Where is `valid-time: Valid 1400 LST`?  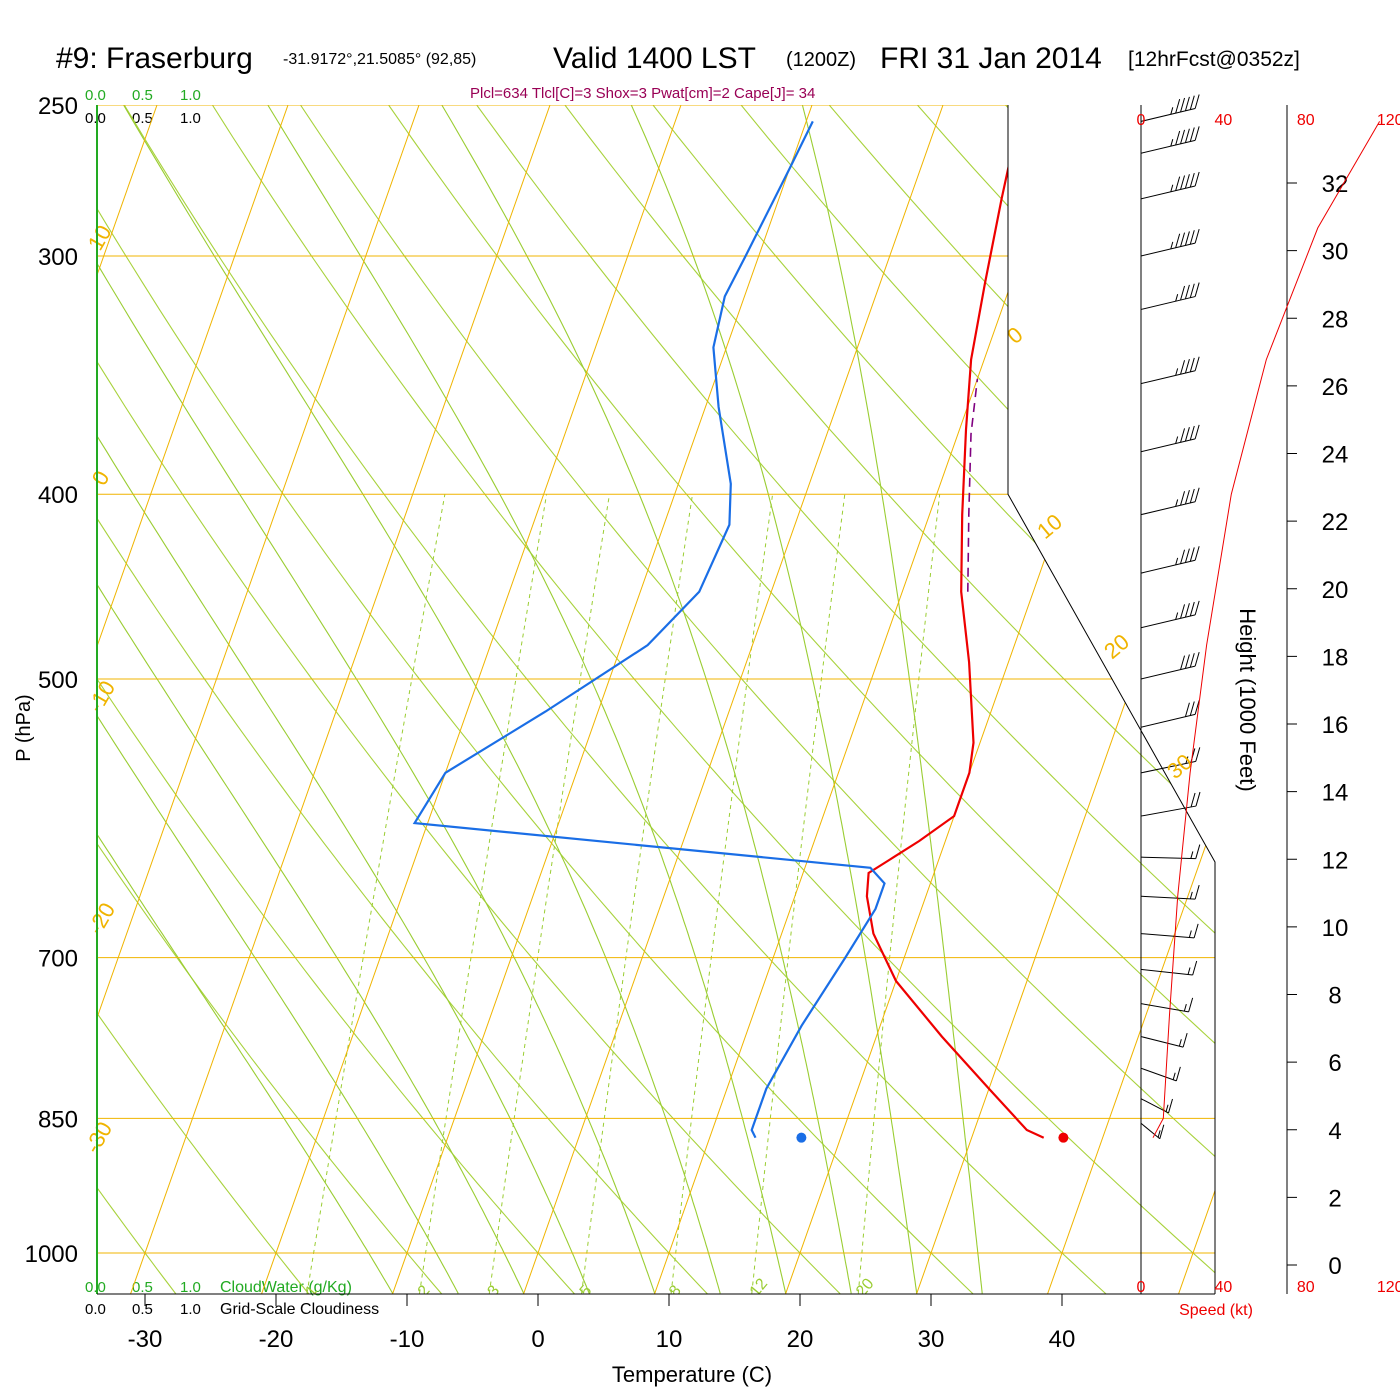
valid-time: Valid 1400 LST is located at coordinates (654, 58).